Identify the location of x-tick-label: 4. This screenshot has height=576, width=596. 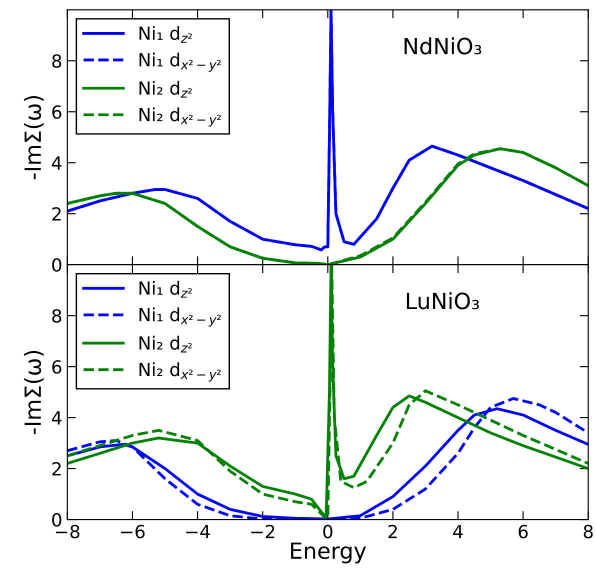
(458, 531).